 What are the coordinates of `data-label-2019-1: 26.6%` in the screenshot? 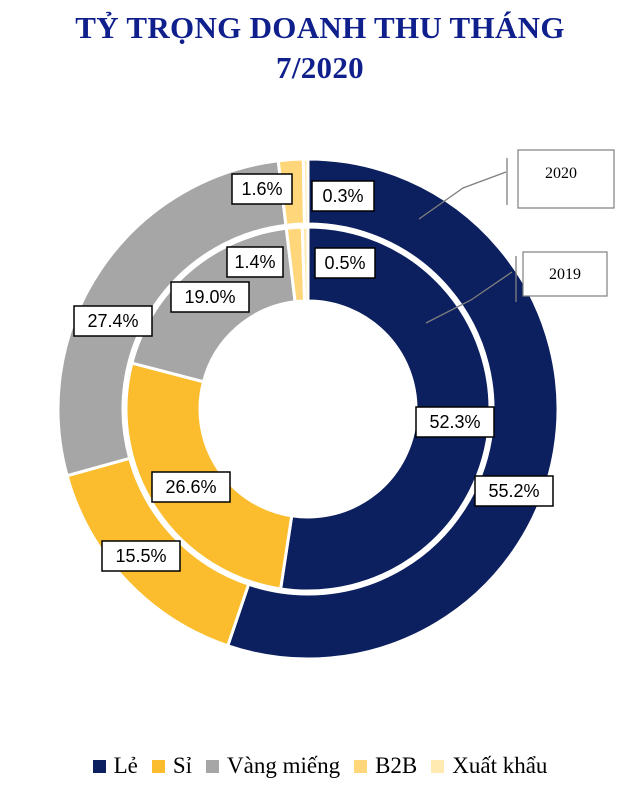 It's located at (191, 487).